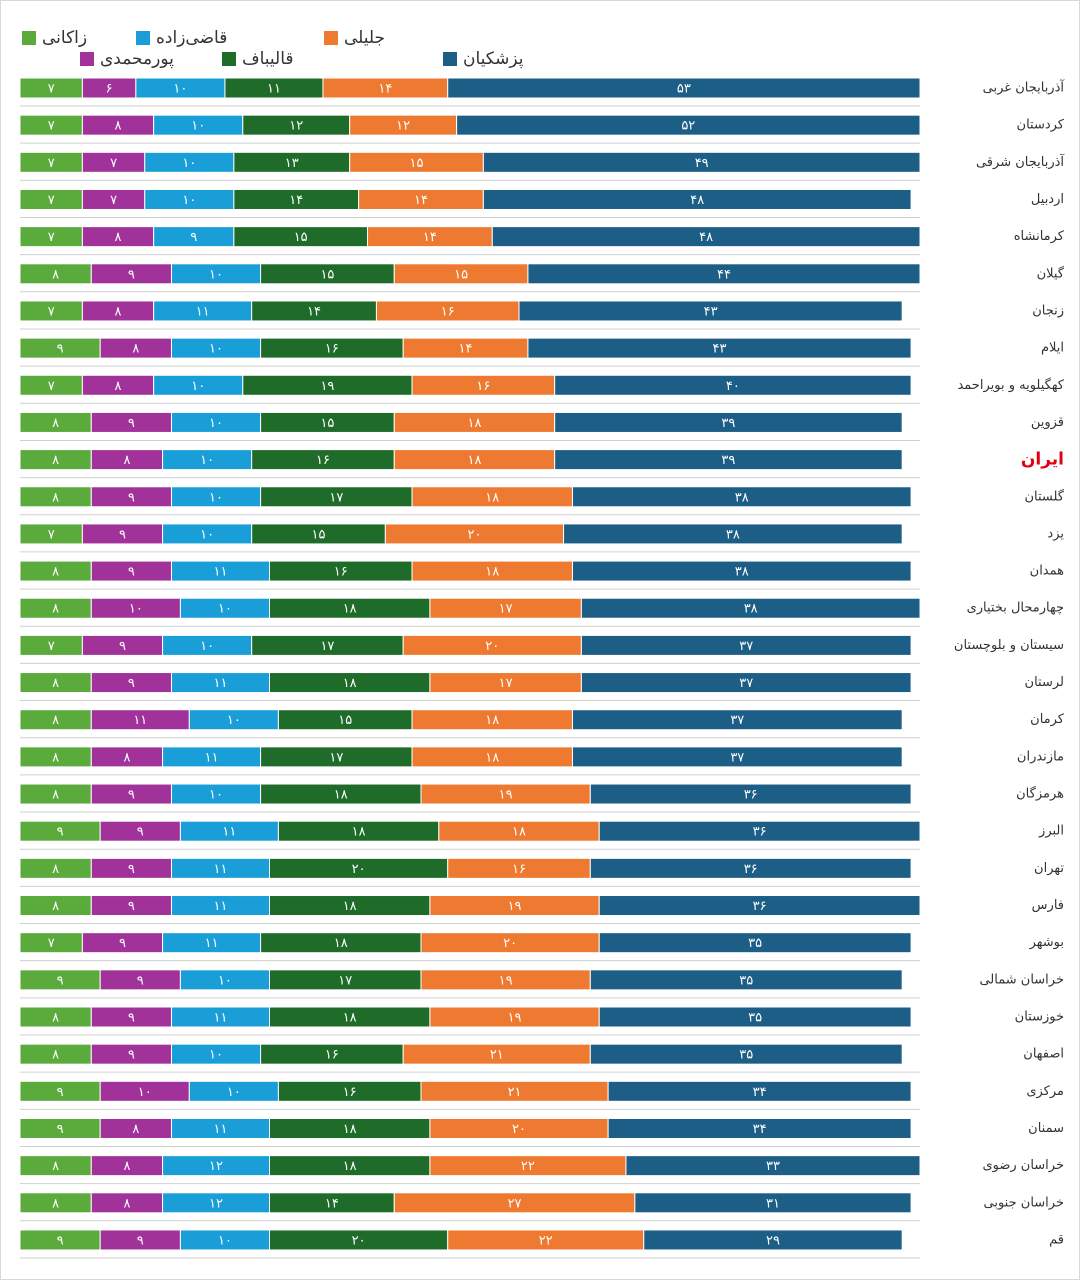  Describe the element at coordinates (760, 1092) in the screenshot. I see `value-label: ۳۴` at that location.